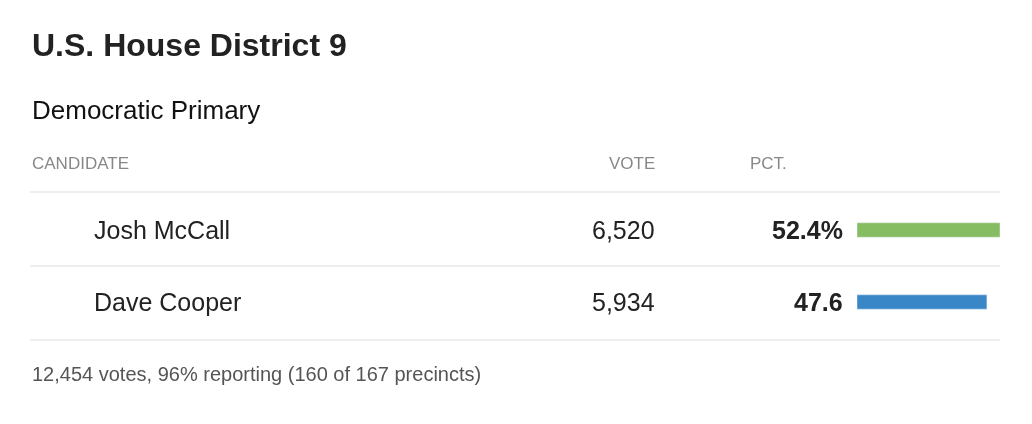 This screenshot has height=424, width=1032. Describe the element at coordinates (257, 374) in the screenshot. I see `text: 12,454 votes, 96% reporting (160 of 167 precincts)` at that location.